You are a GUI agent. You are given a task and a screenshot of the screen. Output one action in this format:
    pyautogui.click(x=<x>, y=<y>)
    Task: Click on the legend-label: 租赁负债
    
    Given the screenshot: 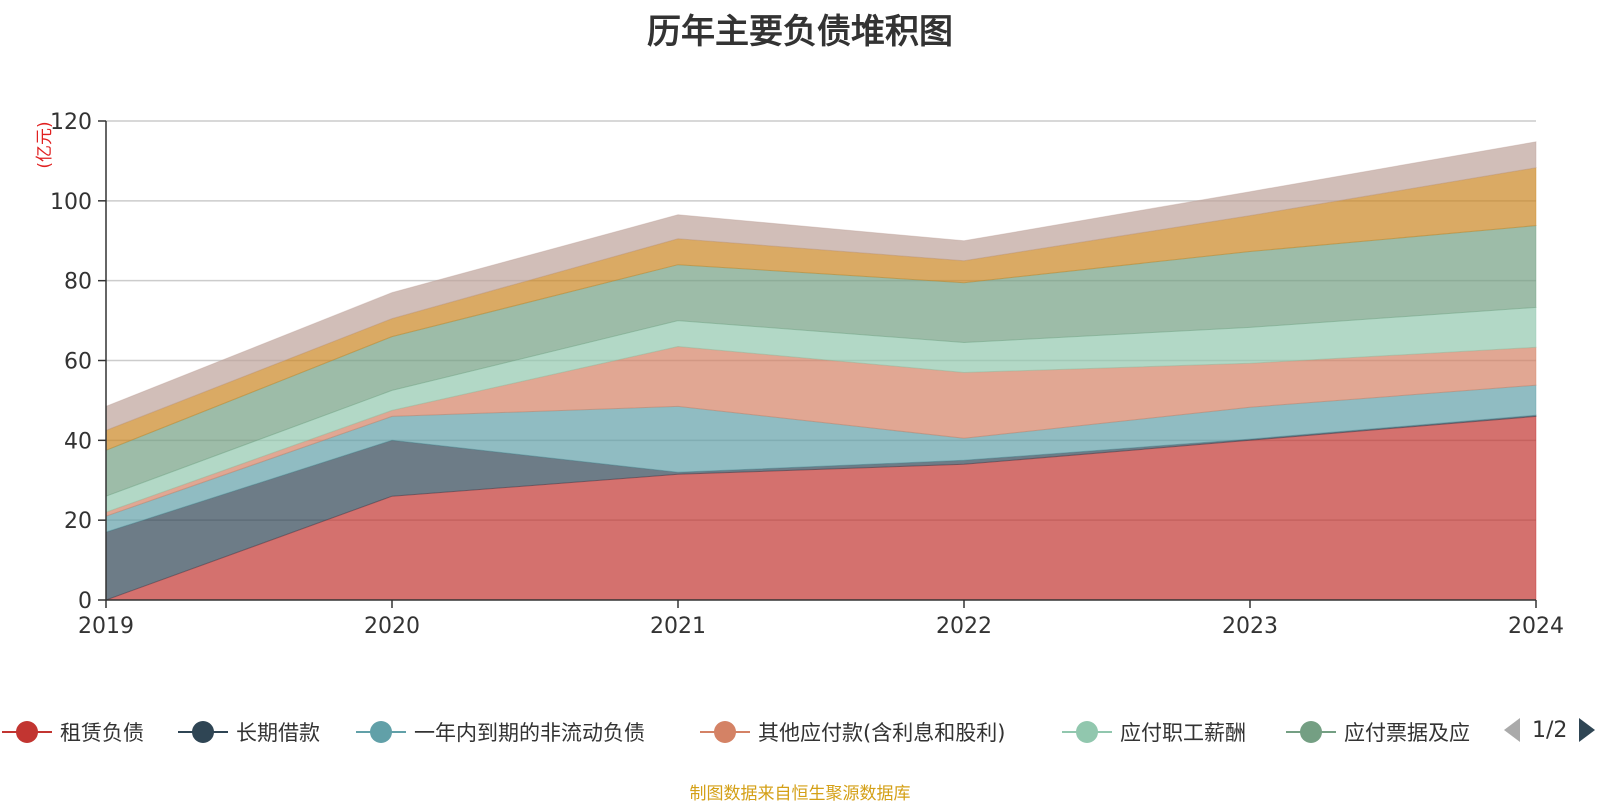 What is the action you would take?
    pyautogui.click(x=102, y=733)
    